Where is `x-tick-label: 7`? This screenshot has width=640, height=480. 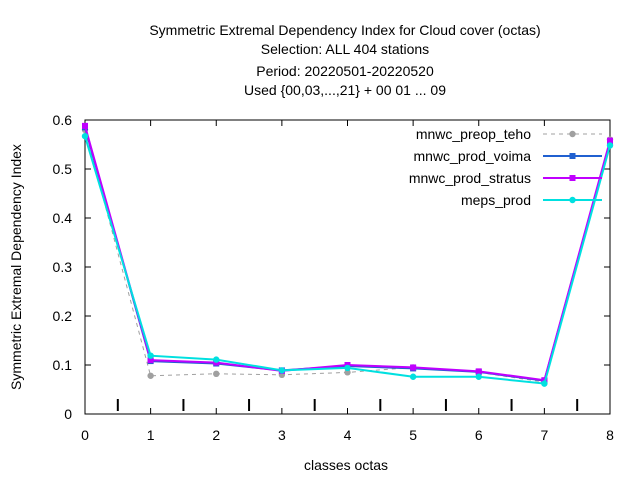
x-tick-label: 7 is located at coordinates (544, 435).